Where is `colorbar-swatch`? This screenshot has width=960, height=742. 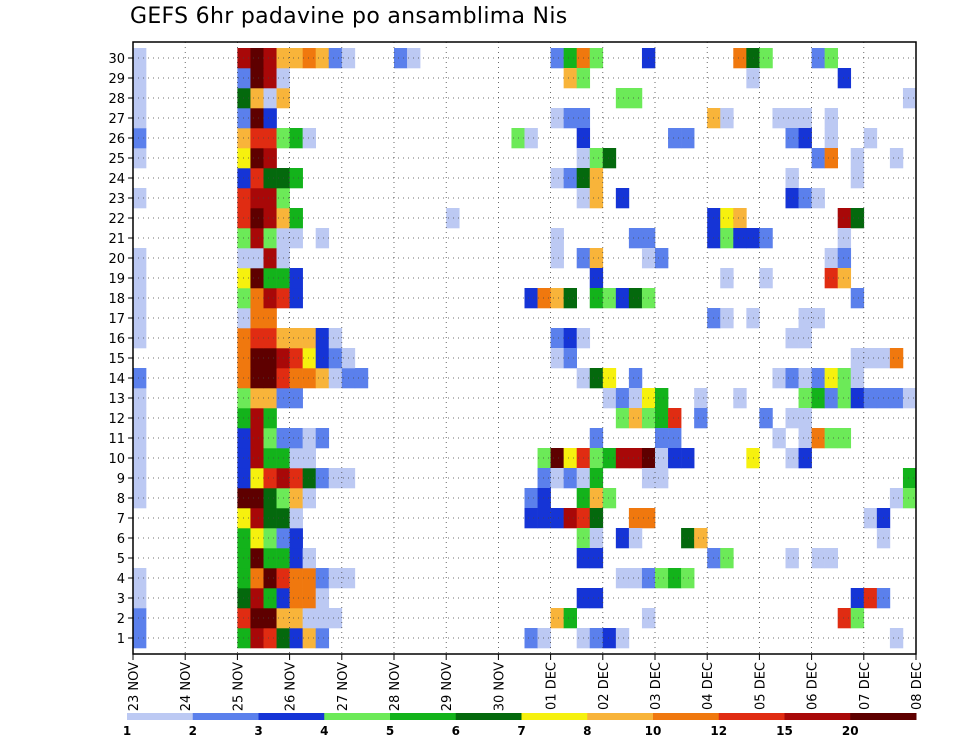
colorbar-swatch is located at coordinates (423, 716).